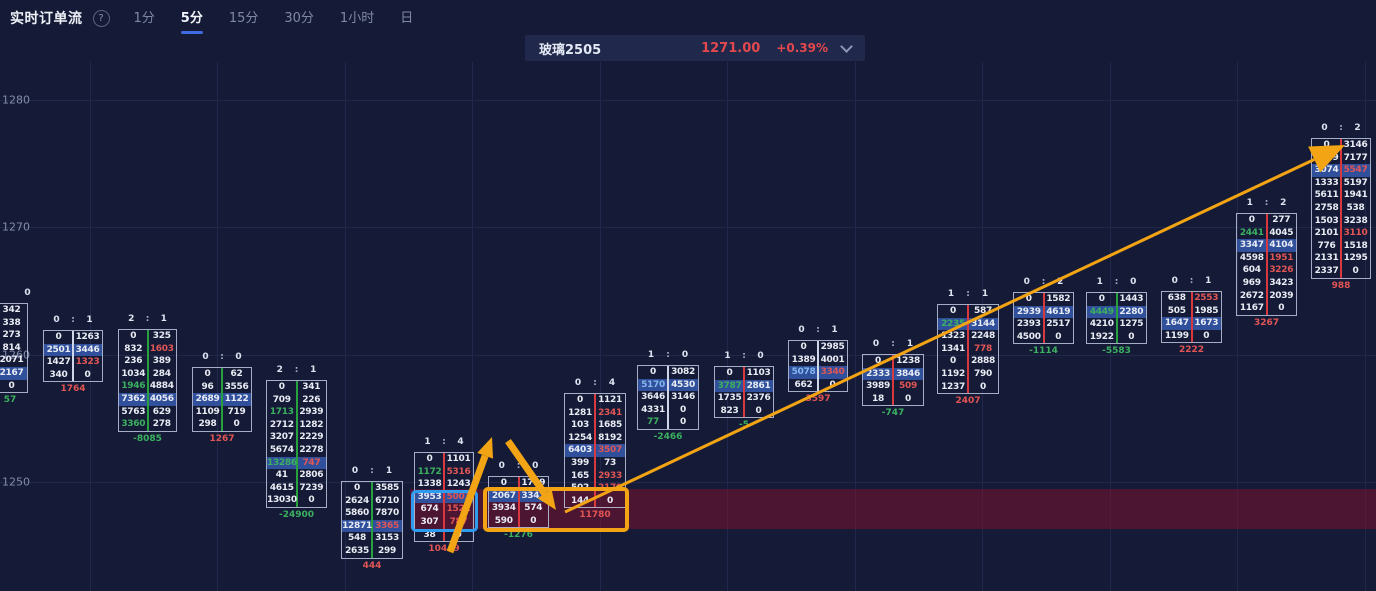  I want to click on ask-volume: 587, so click(983, 311).